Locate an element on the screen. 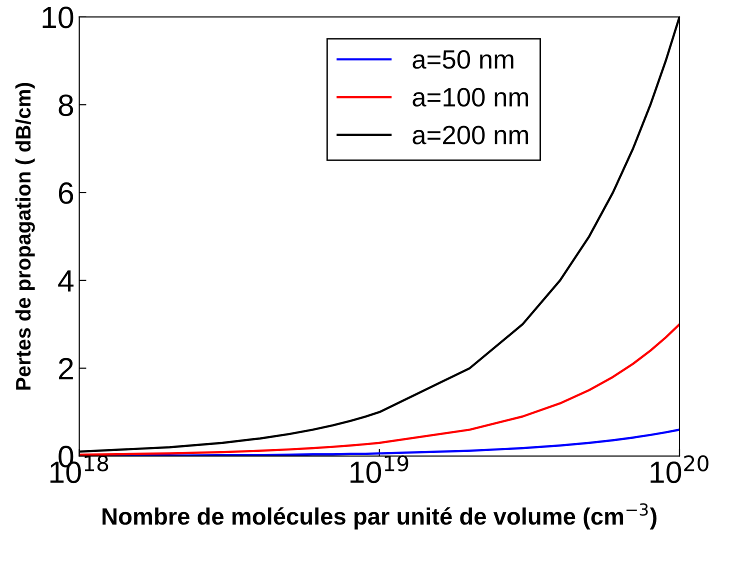 This screenshot has height=563, width=755. y-tick-label: 8 is located at coordinates (66, 105).